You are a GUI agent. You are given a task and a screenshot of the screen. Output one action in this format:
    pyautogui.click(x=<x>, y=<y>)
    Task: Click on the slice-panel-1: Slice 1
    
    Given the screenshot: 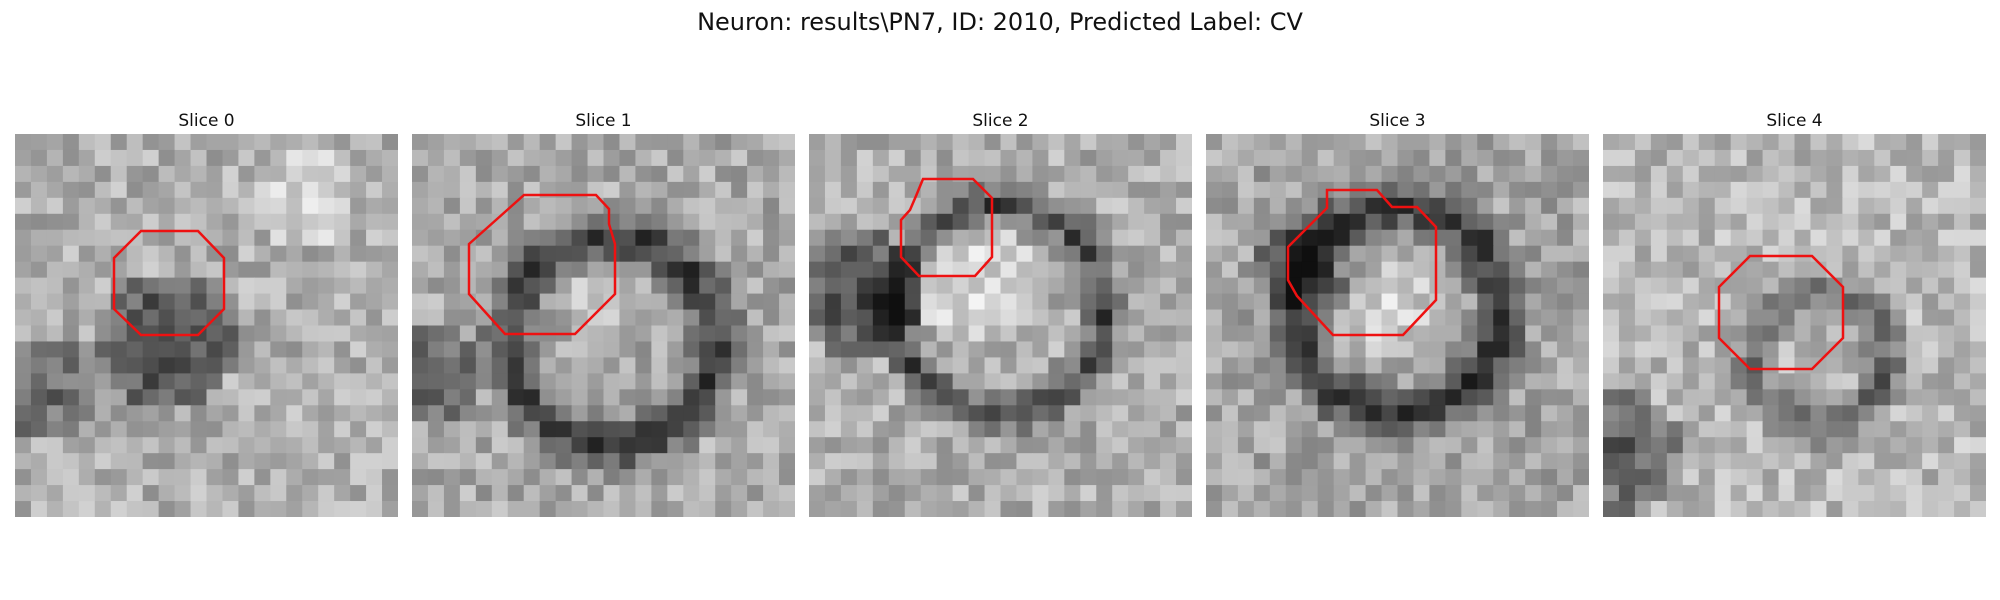 What is the action you would take?
    pyautogui.click(x=603, y=312)
    